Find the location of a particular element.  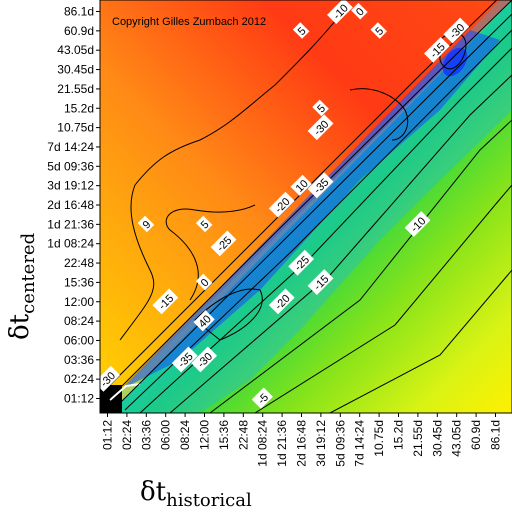

y-axis-title: δtcentered is located at coordinates (22, 286).